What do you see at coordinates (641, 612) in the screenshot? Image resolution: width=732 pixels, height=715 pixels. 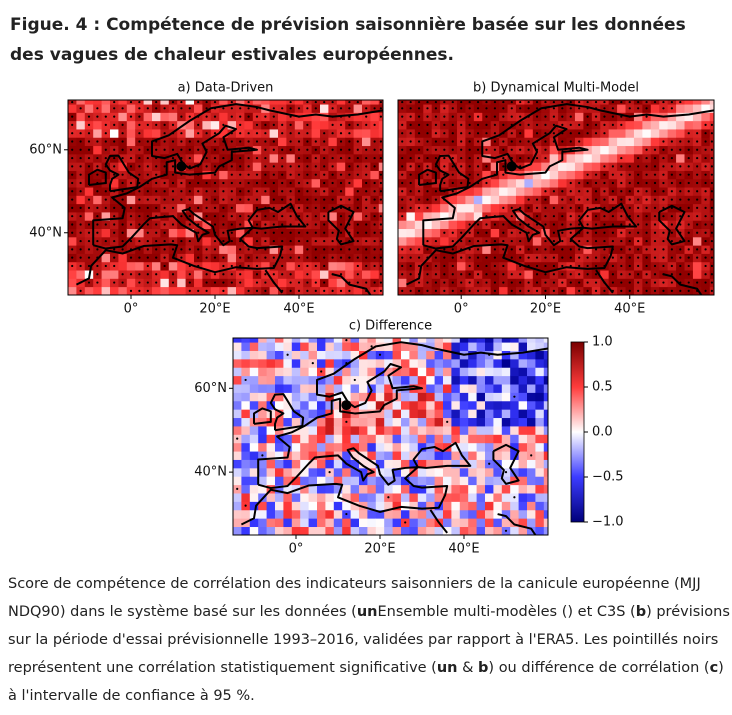 I see `caption-text: b` at bounding box center [641, 612].